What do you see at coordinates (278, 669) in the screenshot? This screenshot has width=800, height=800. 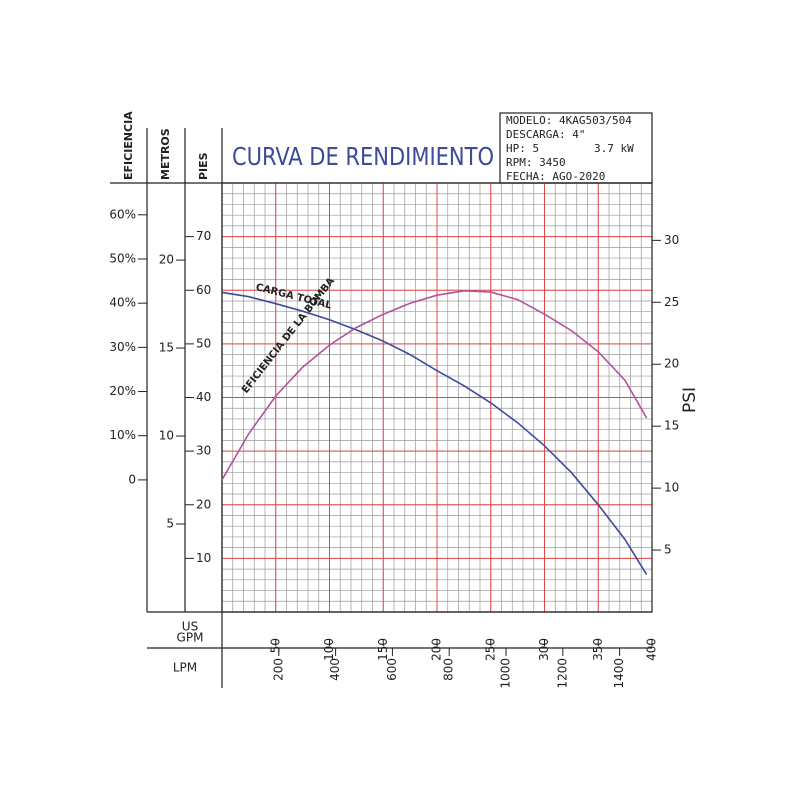 I see `x2-tick-label: 200` at bounding box center [278, 669].